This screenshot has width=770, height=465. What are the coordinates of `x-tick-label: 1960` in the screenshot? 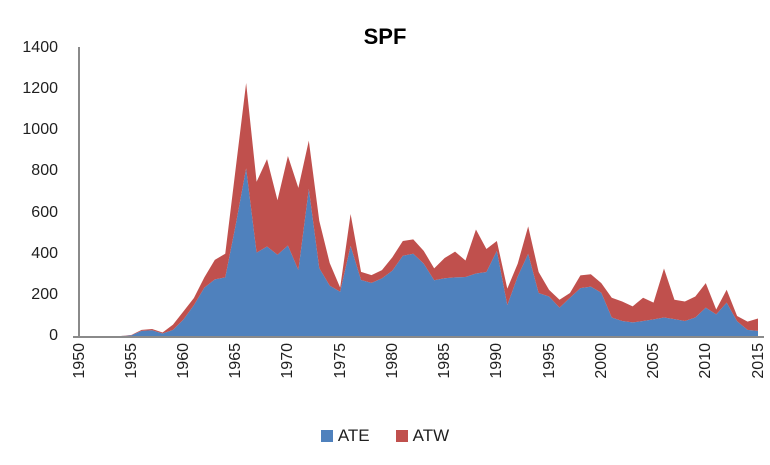 It's located at (183, 361).